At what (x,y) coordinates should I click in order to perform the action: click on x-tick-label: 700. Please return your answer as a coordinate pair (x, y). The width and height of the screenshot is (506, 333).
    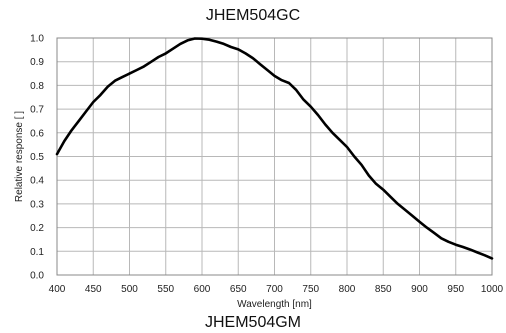
    Looking at the image, I should click on (274, 289).